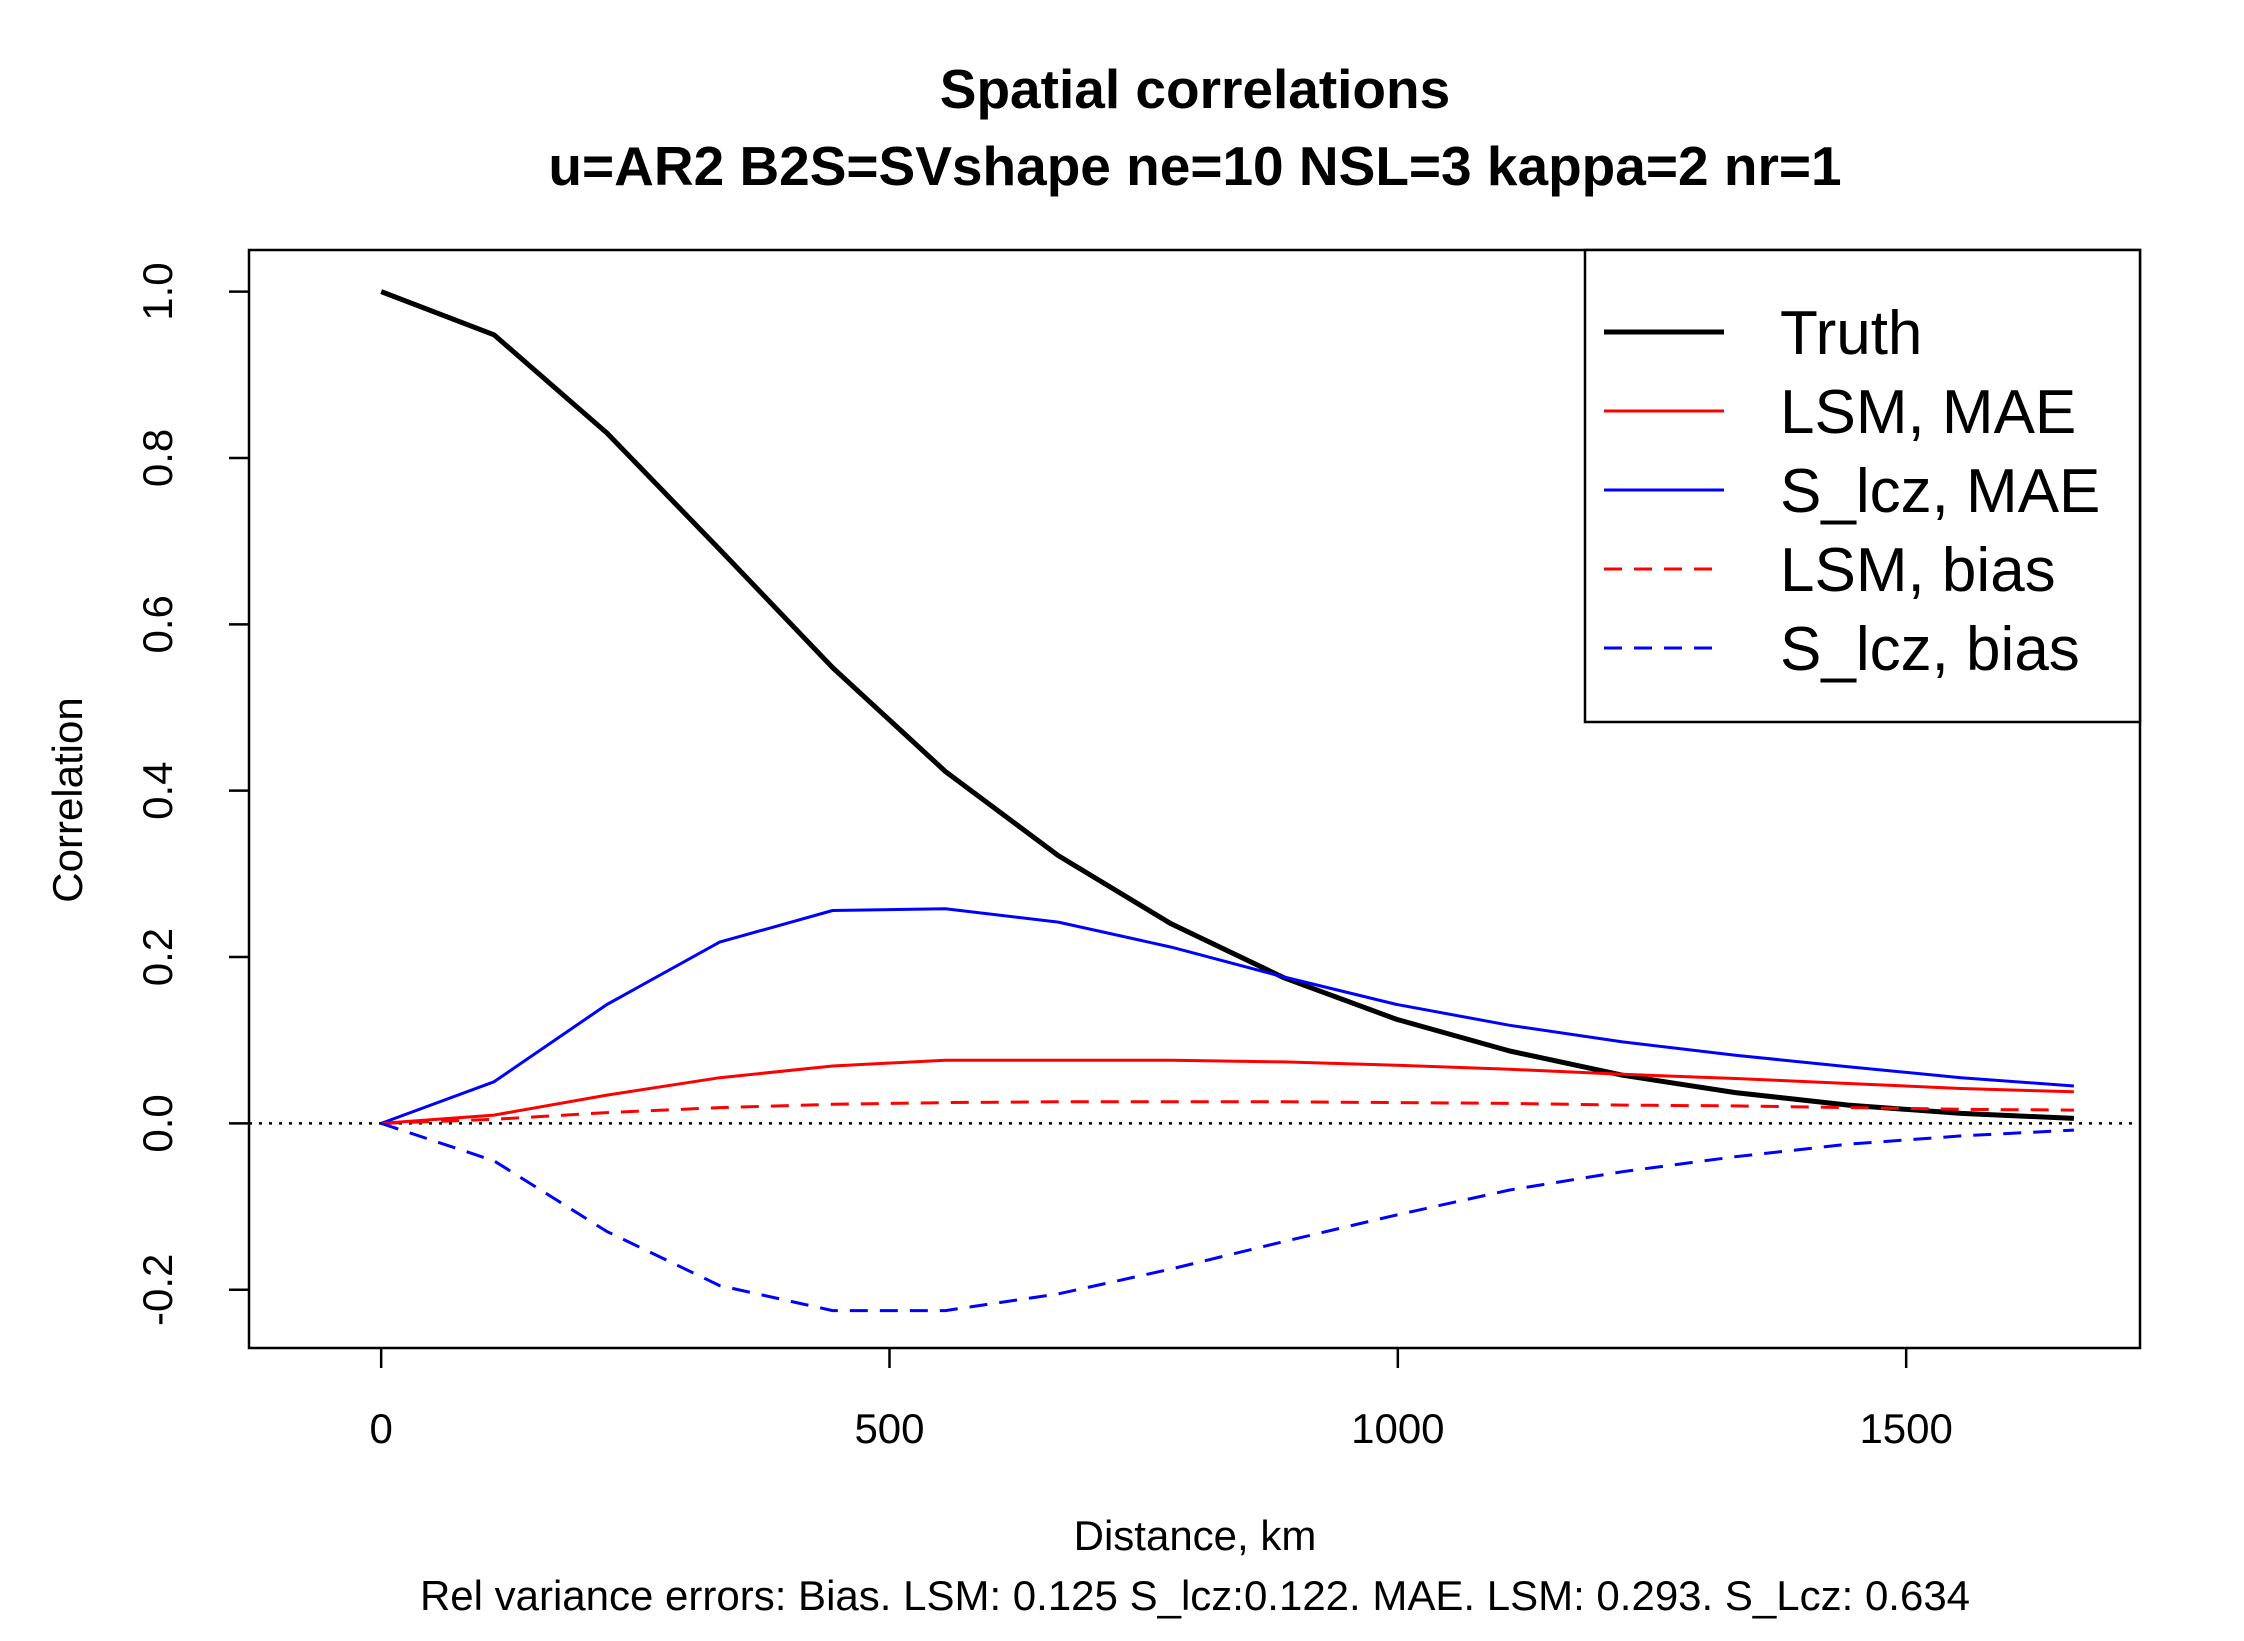 This screenshot has width=2244, height=1641. Describe the element at coordinates (1940, 491) in the screenshot. I see `legend-label: S_lcz, MAE` at that location.